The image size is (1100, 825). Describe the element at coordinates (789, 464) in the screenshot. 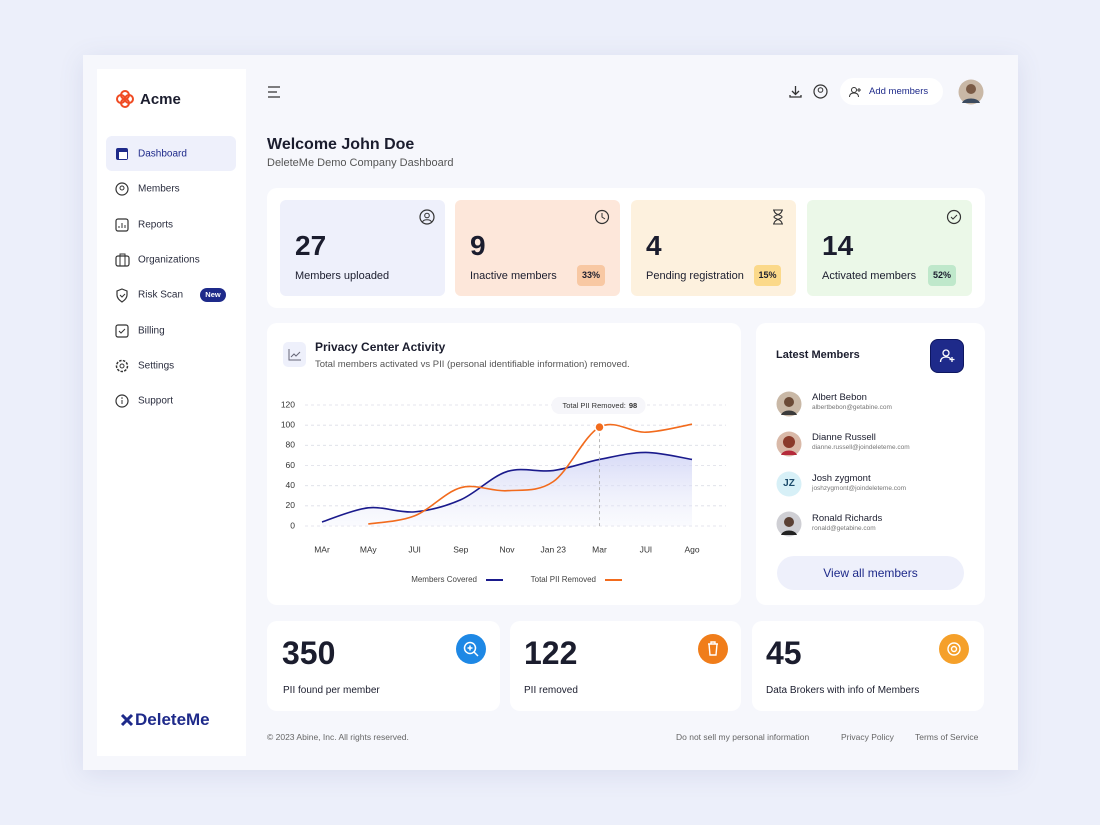

I see `member-avatars` at that location.